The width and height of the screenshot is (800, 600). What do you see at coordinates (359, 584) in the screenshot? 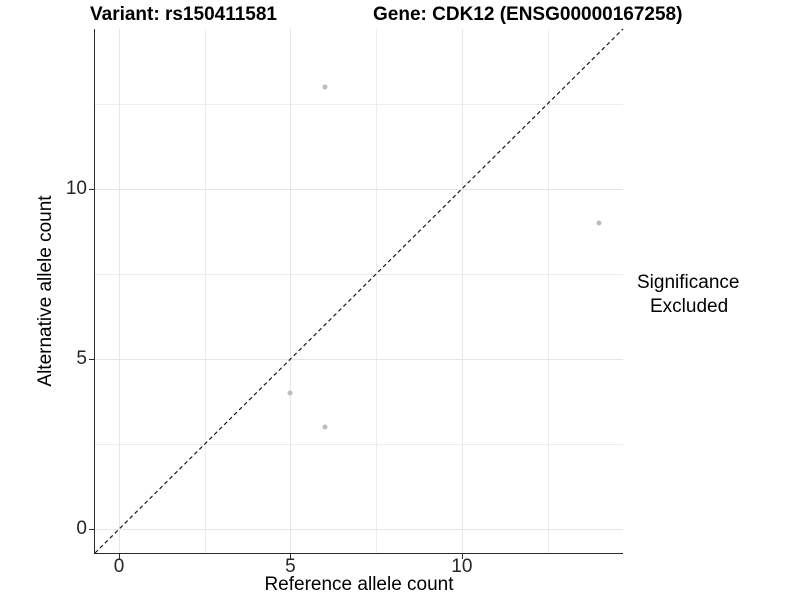
I see `x-axis-label: Reference allele count` at bounding box center [359, 584].